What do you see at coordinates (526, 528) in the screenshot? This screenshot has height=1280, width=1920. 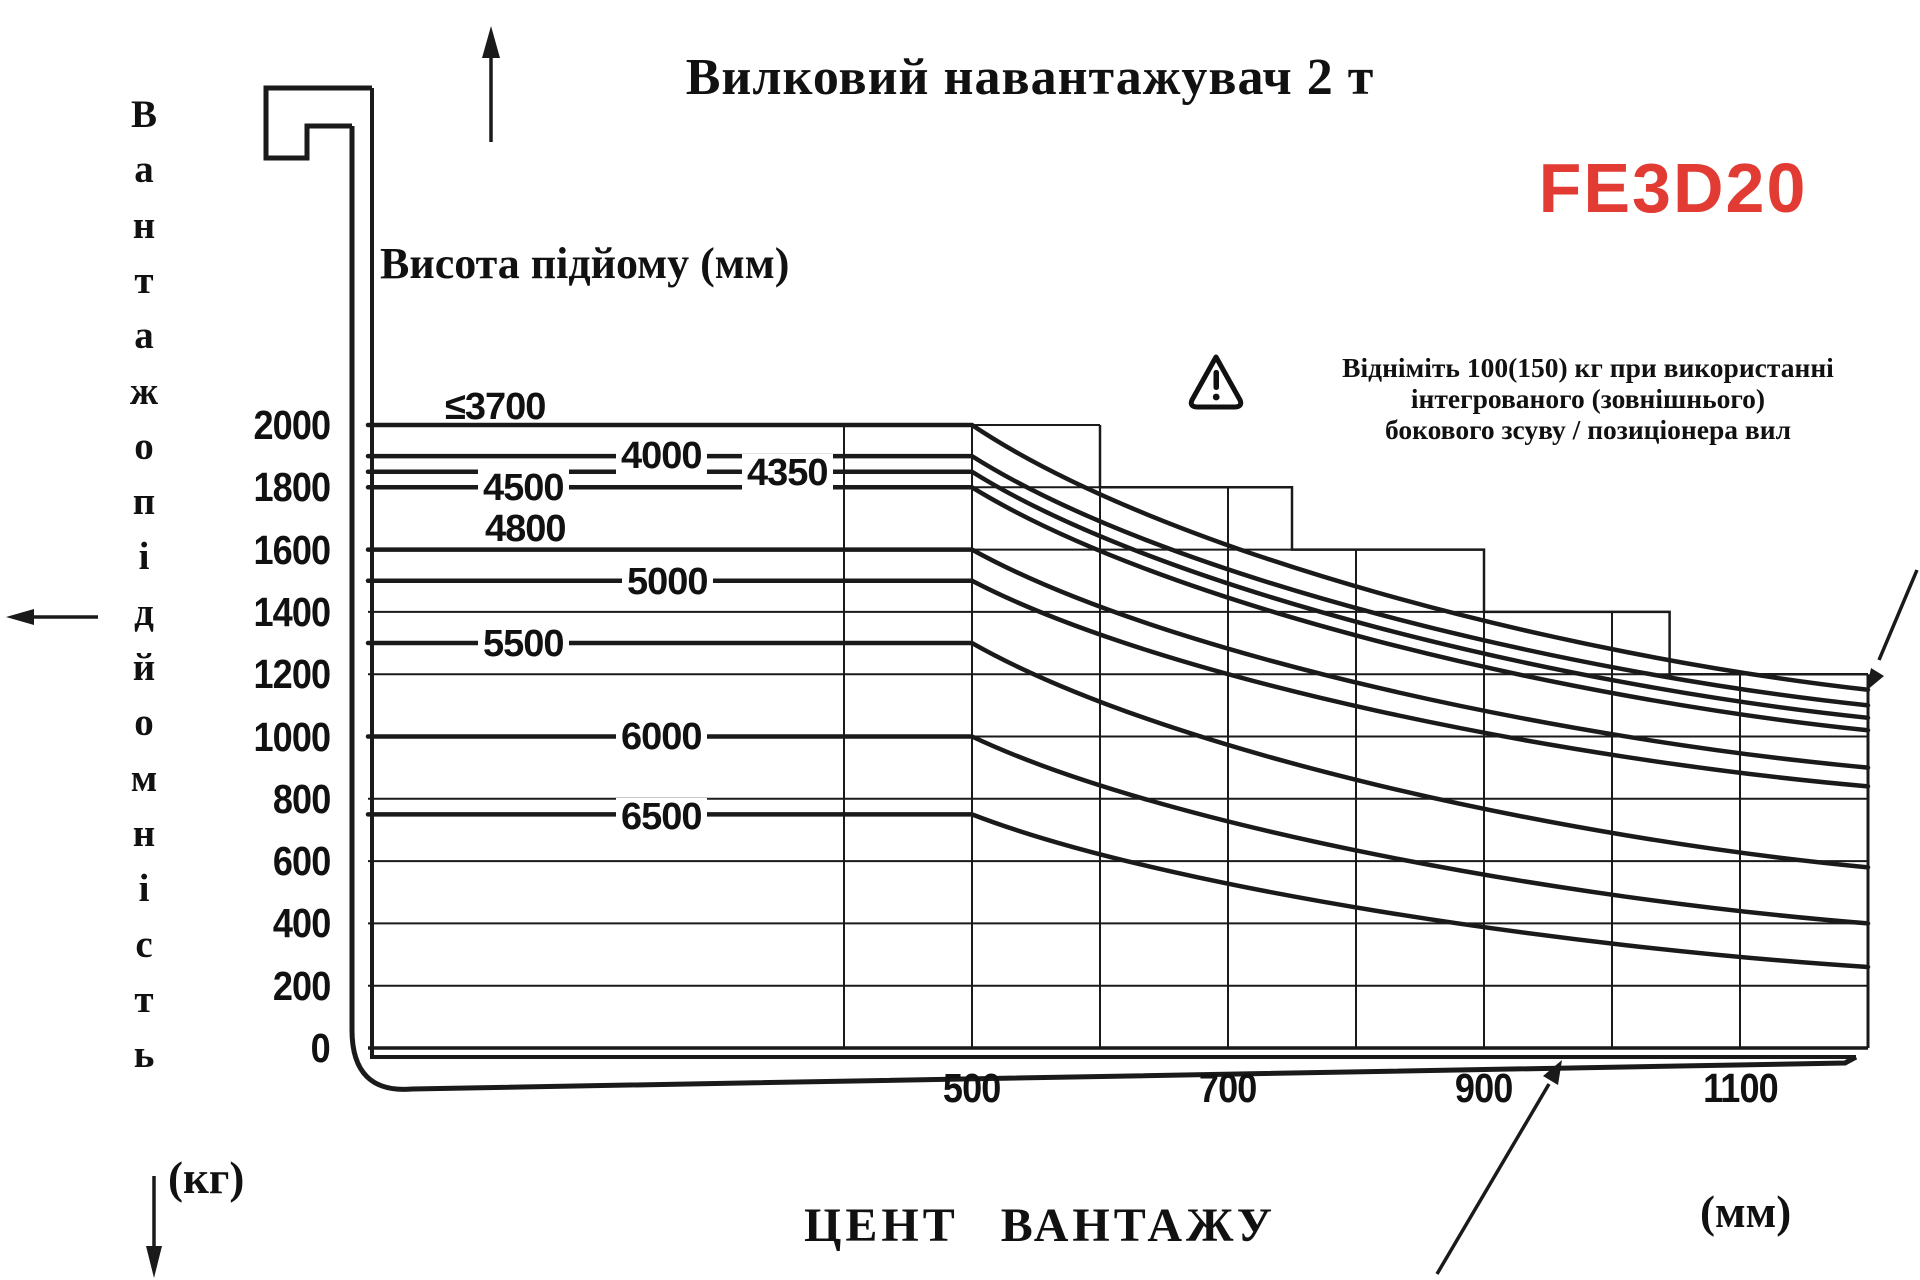 I see `curve-label-4800: 4800` at bounding box center [526, 528].